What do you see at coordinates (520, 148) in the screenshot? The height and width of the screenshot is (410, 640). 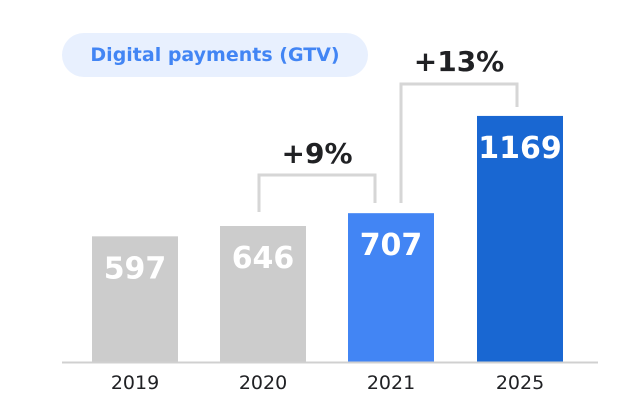 I see `value-label-2025: 1169` at bounding box center [520, 148].